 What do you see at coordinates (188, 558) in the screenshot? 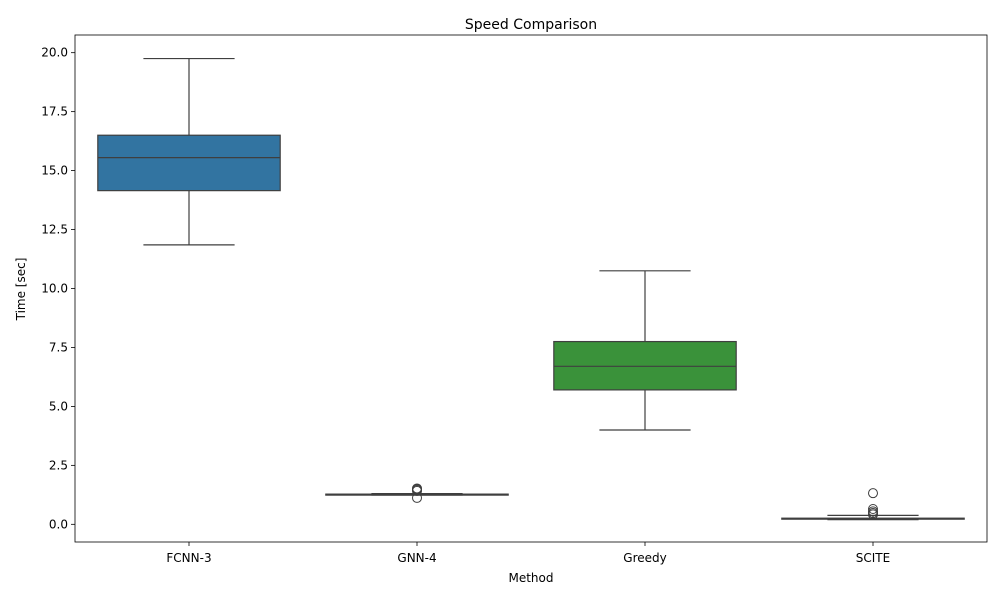
I see `x-tick-label: FCNN-3` at bounding box center [188, 558].